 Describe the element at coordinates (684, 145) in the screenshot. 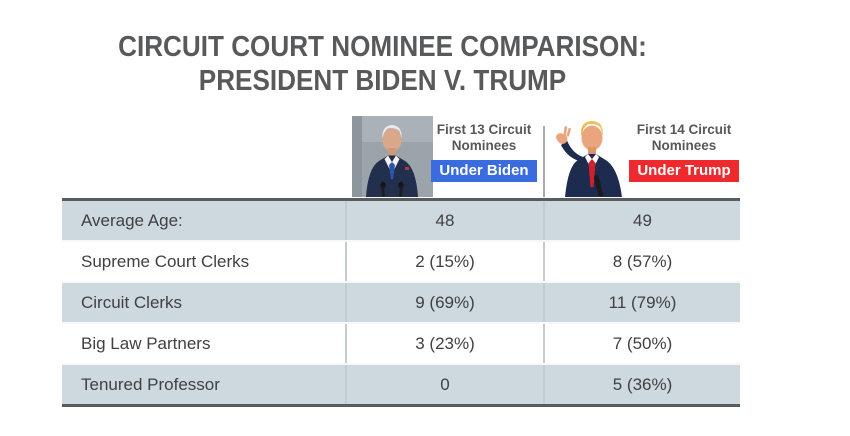

I see `trump-caption-line2: Nominees` at that location.